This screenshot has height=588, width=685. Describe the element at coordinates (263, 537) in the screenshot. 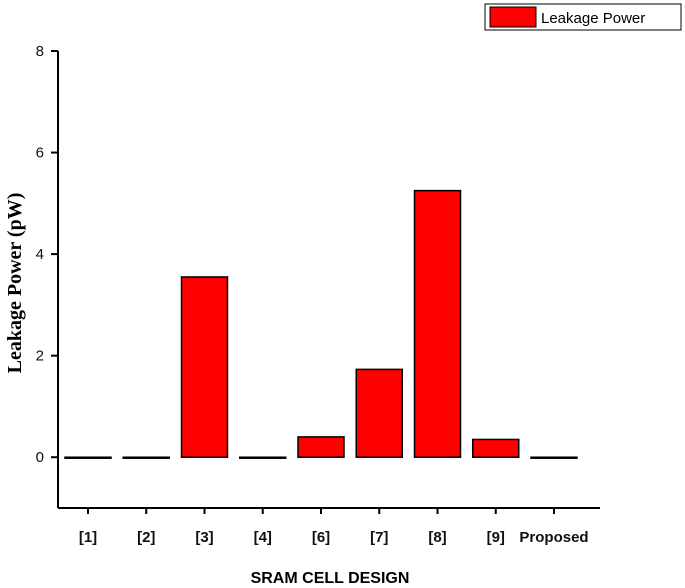

I see `x-tick-label: [4]` at that location.